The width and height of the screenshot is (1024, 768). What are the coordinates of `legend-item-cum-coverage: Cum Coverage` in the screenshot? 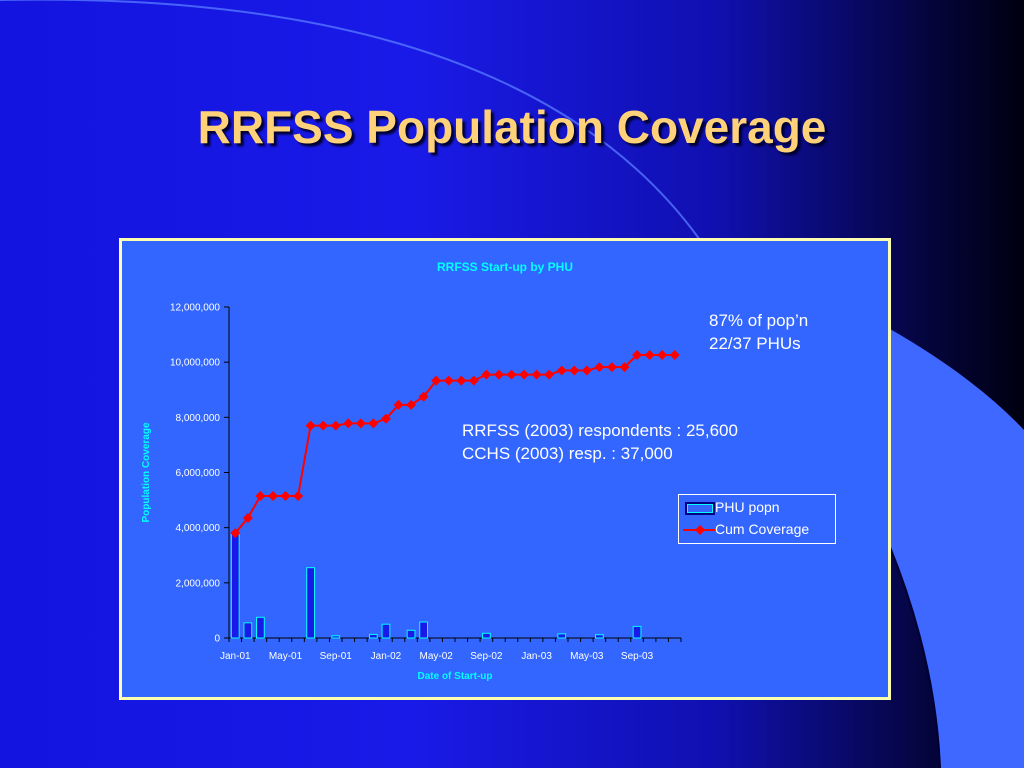 It's located at (757, 530).